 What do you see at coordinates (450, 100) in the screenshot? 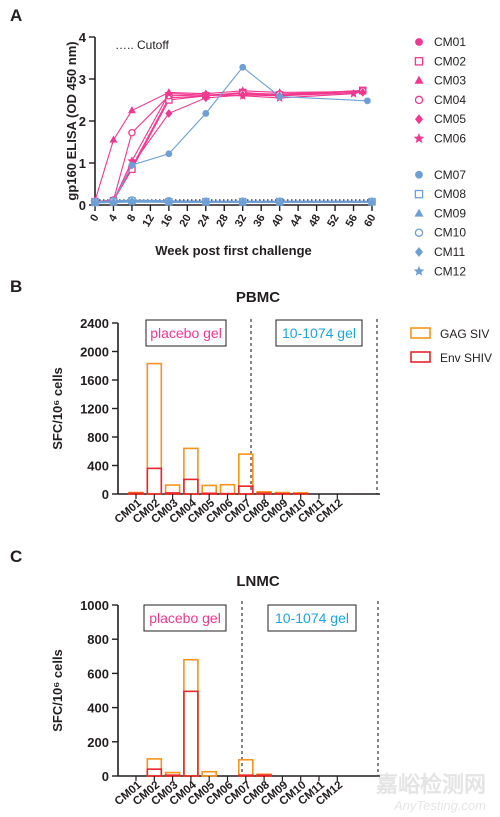
I see `legend-label: CM04` at bounding box center [450, 100].